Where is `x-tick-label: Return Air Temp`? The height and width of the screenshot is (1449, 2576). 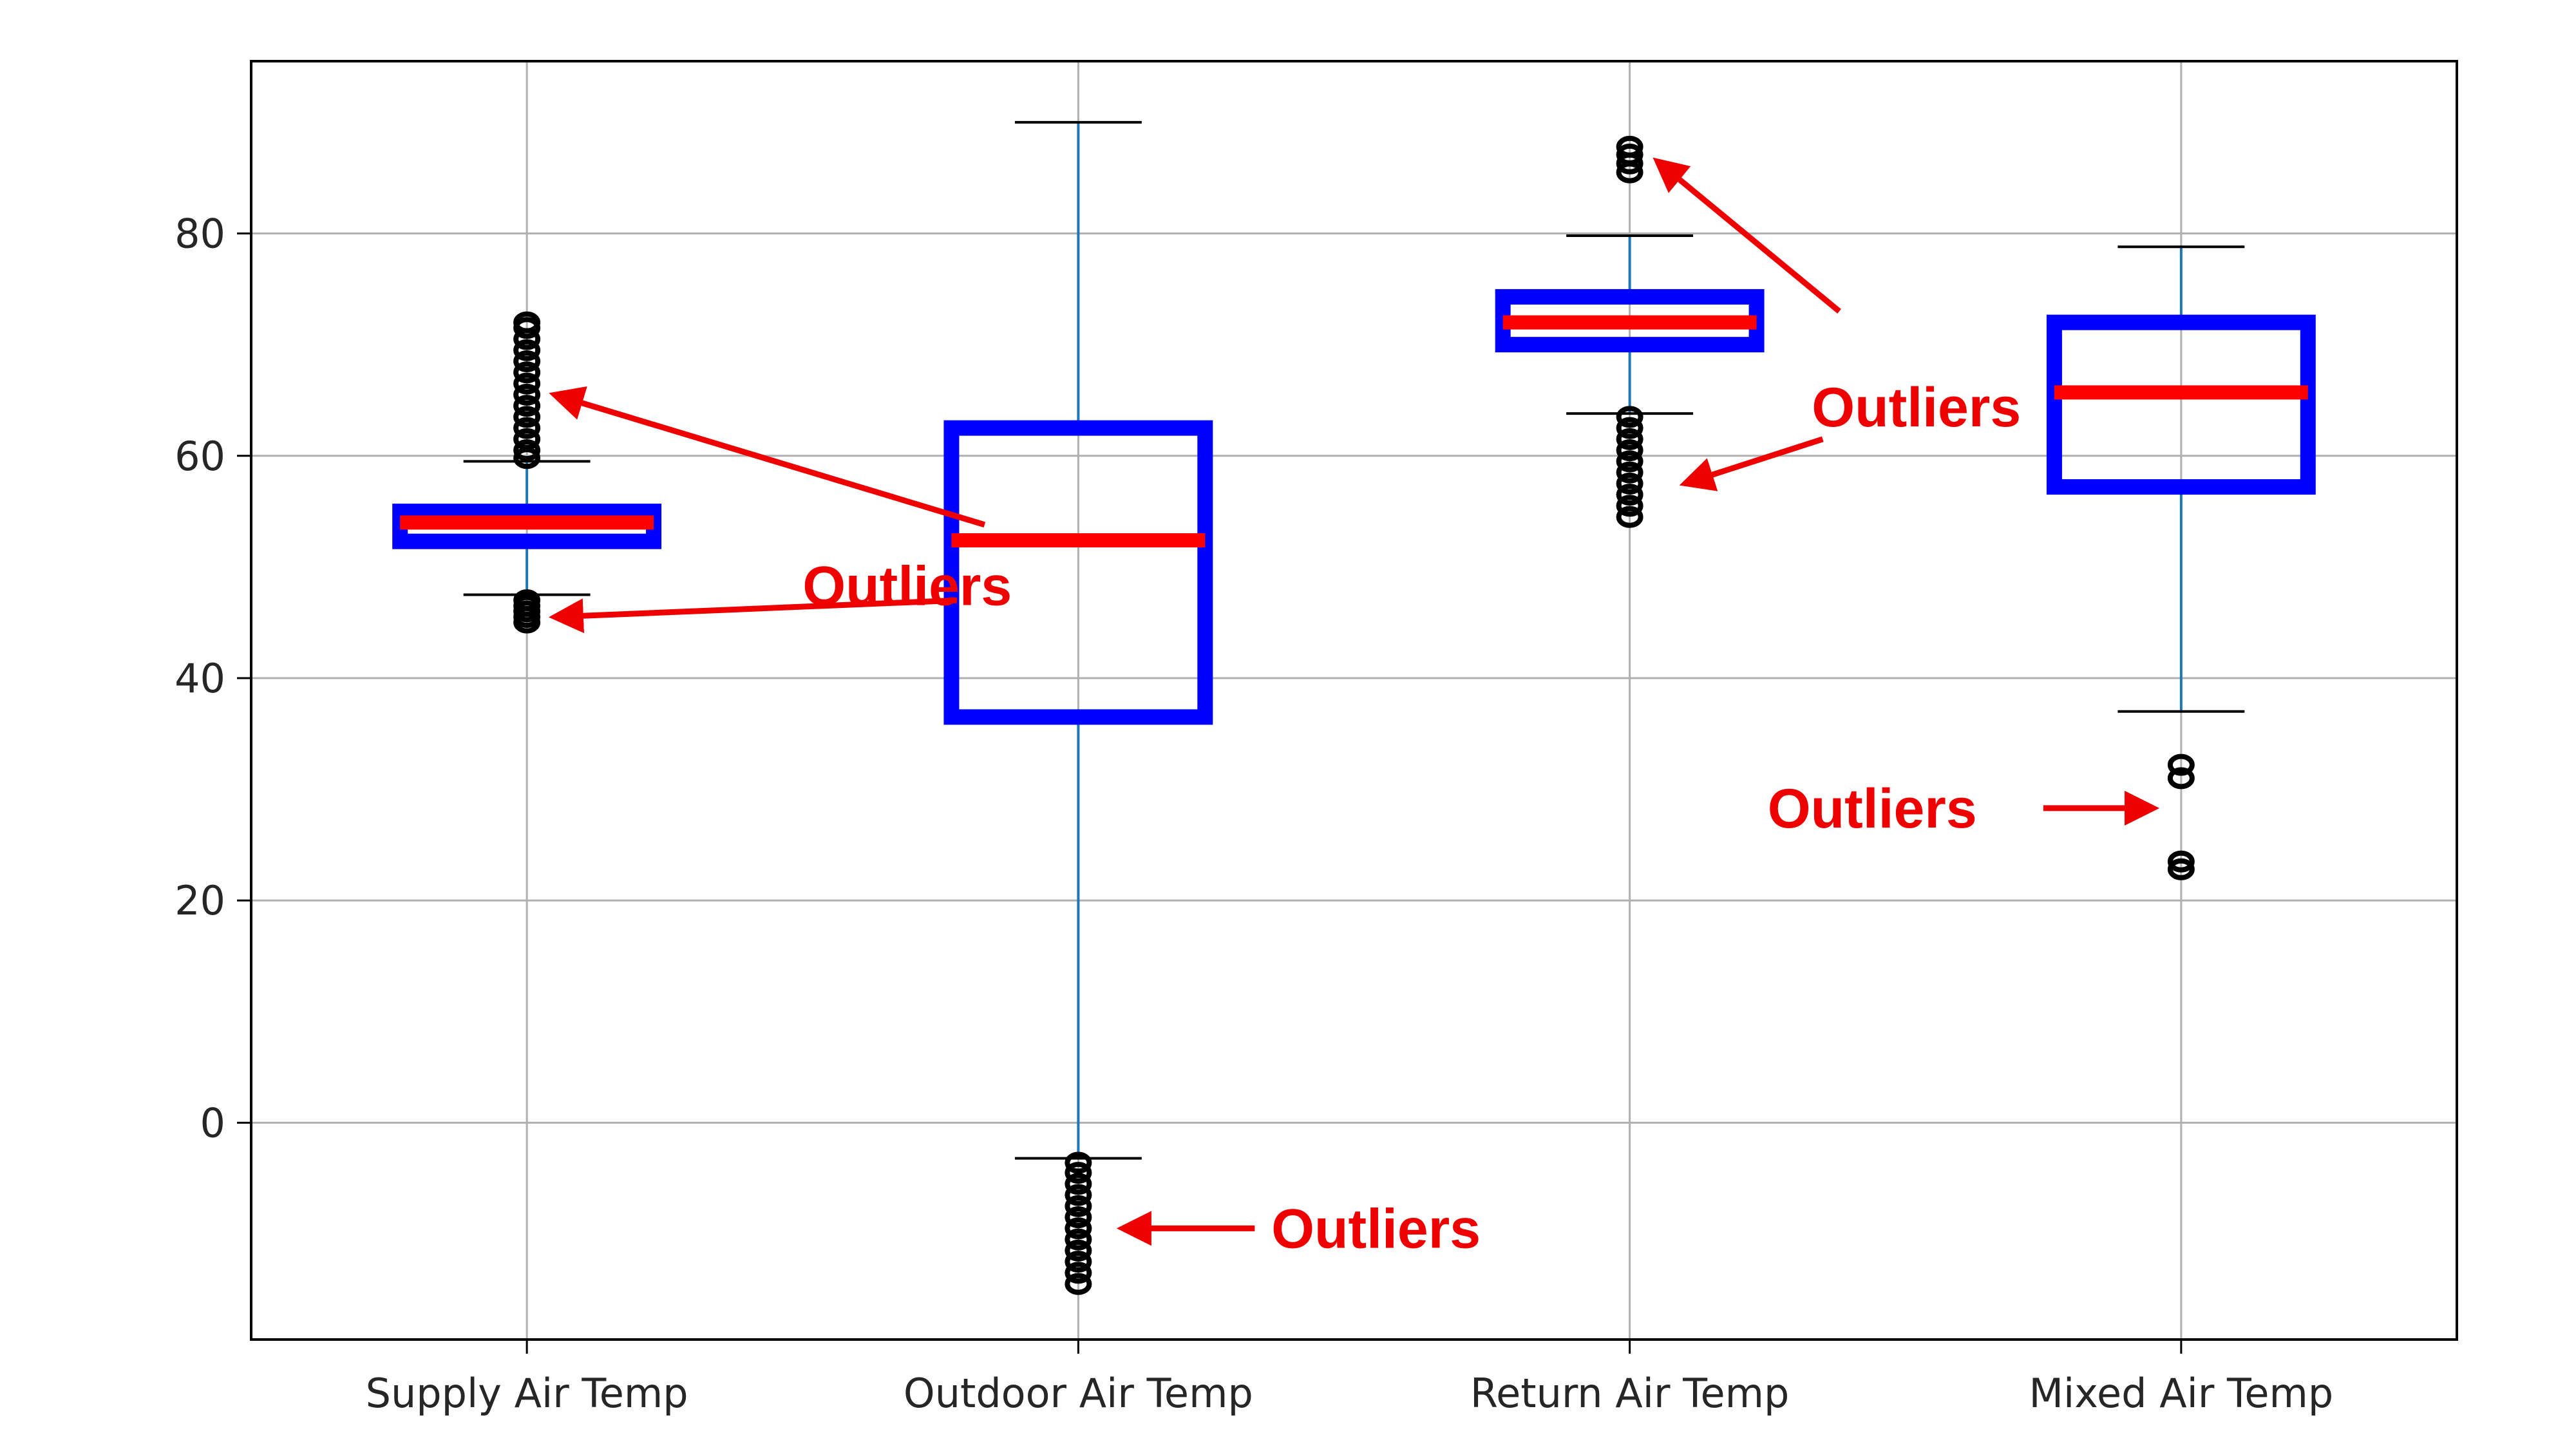
x-tick-label: Return Air Temp is located at coordinates (1630, 1393).